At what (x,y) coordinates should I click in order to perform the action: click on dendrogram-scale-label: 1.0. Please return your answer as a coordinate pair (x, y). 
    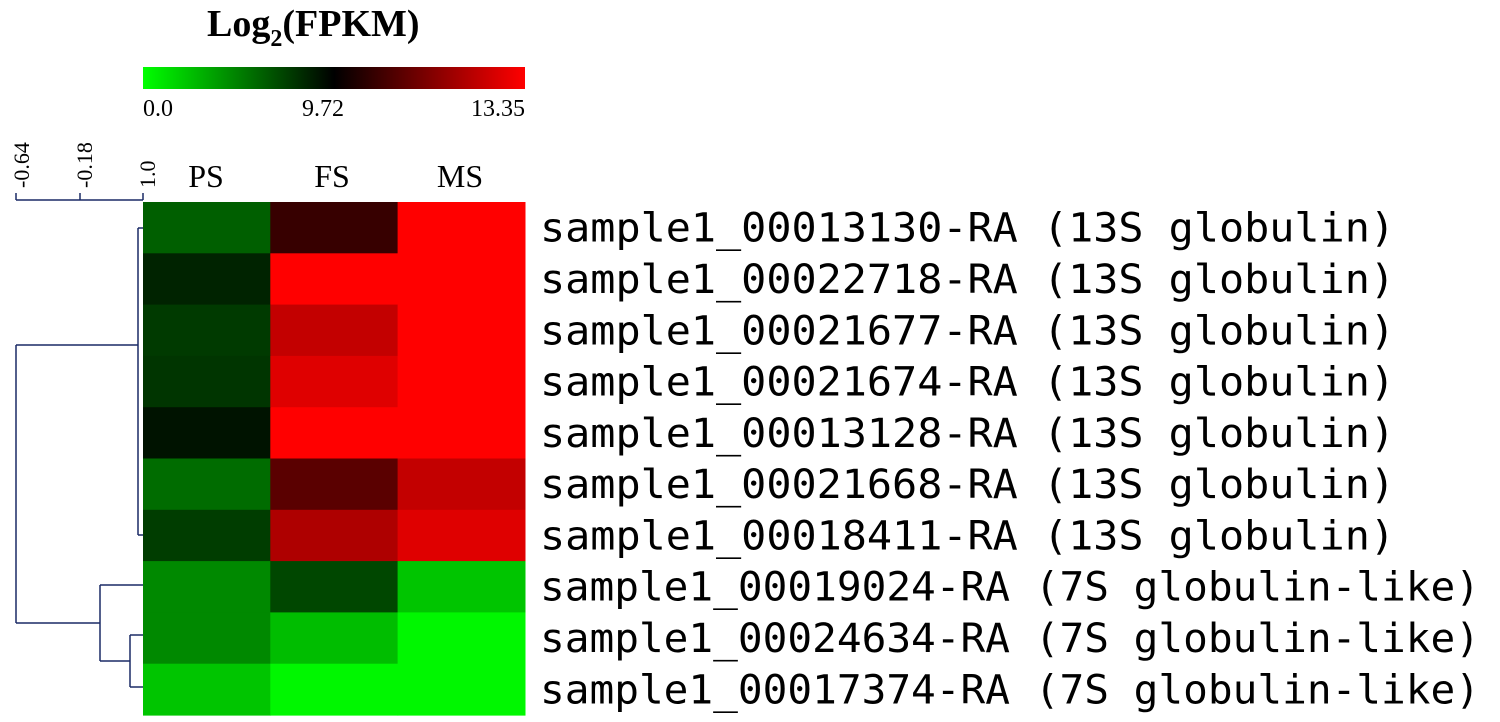
    Looking at the image, I should click on (147, 175).